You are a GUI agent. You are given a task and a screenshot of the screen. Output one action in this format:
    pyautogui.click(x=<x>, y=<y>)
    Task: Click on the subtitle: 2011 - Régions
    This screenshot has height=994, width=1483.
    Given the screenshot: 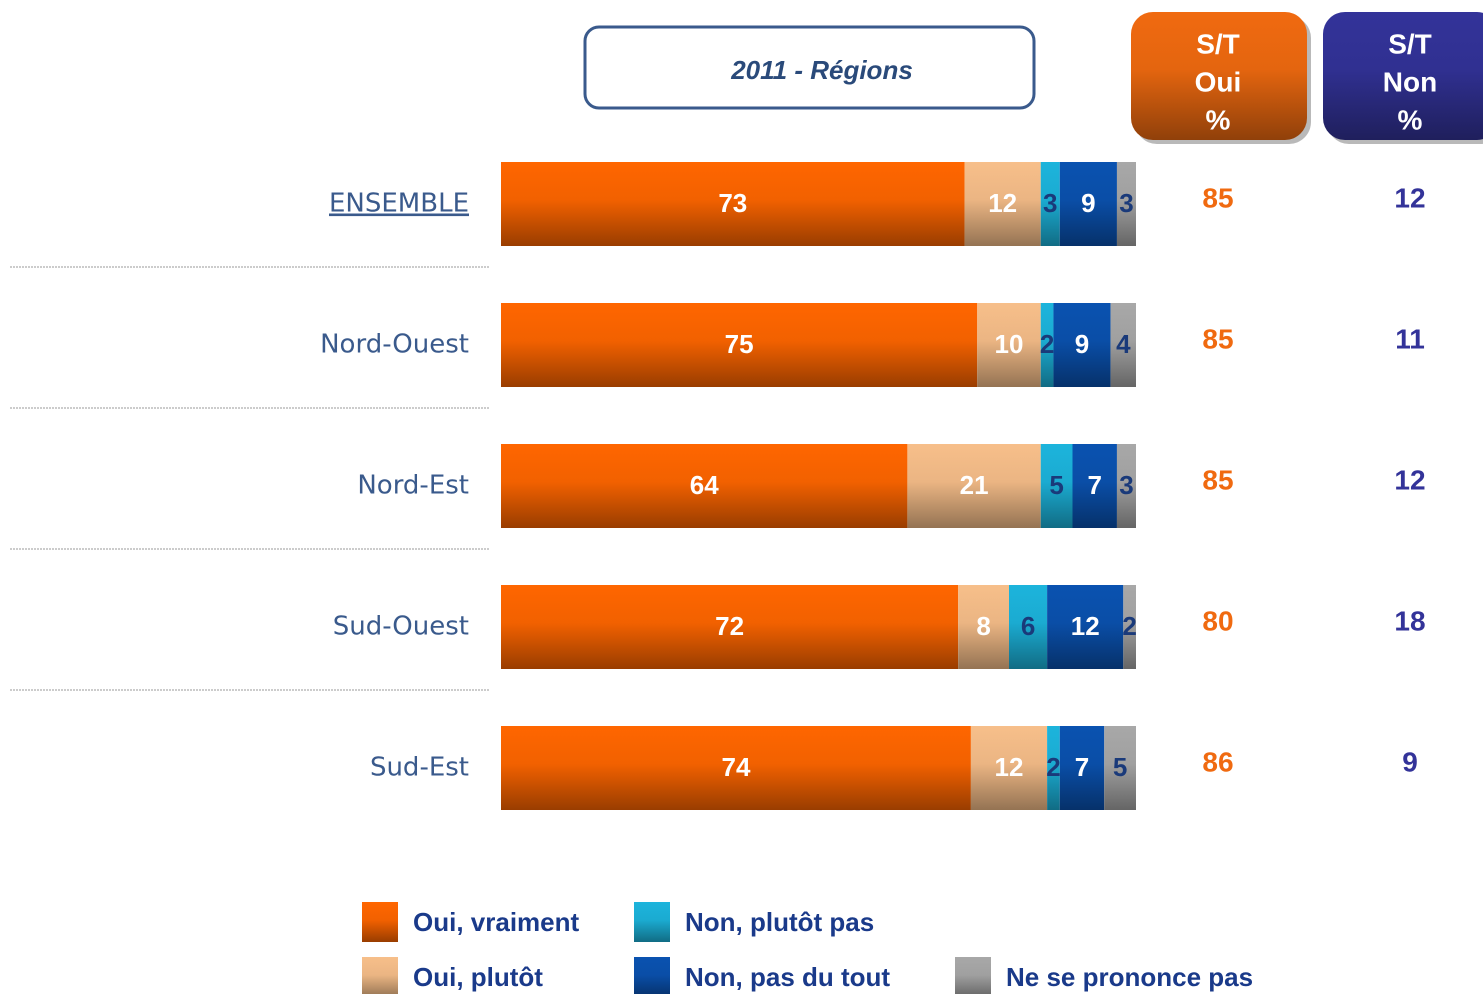 What is the action you would take?
    pyautogui.click(x=821, y=70)
    